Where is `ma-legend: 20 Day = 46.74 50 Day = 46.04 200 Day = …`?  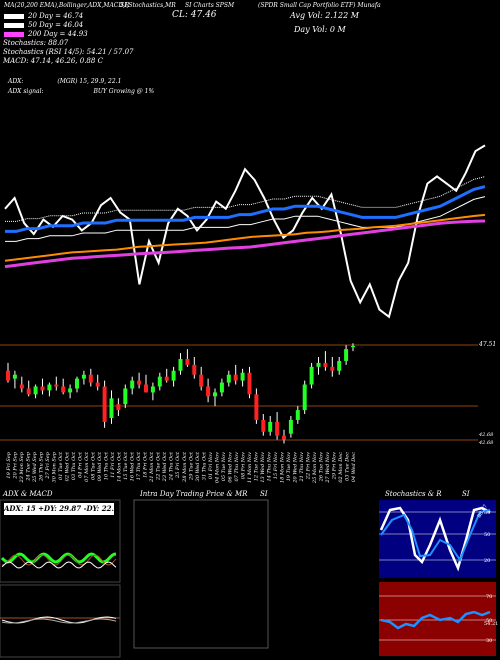
ma-legend: 20 Day = 46.74 50 Day = 46.04 200 Day = … is located at coordinates (68, 39).